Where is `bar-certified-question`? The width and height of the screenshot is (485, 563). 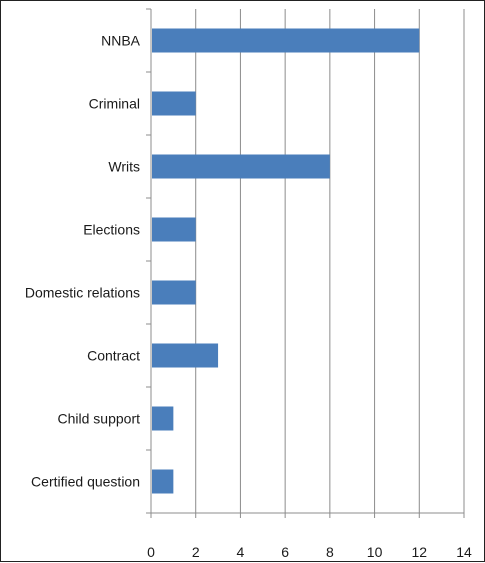
bar-certified-question is located at coordinates (163, 481).